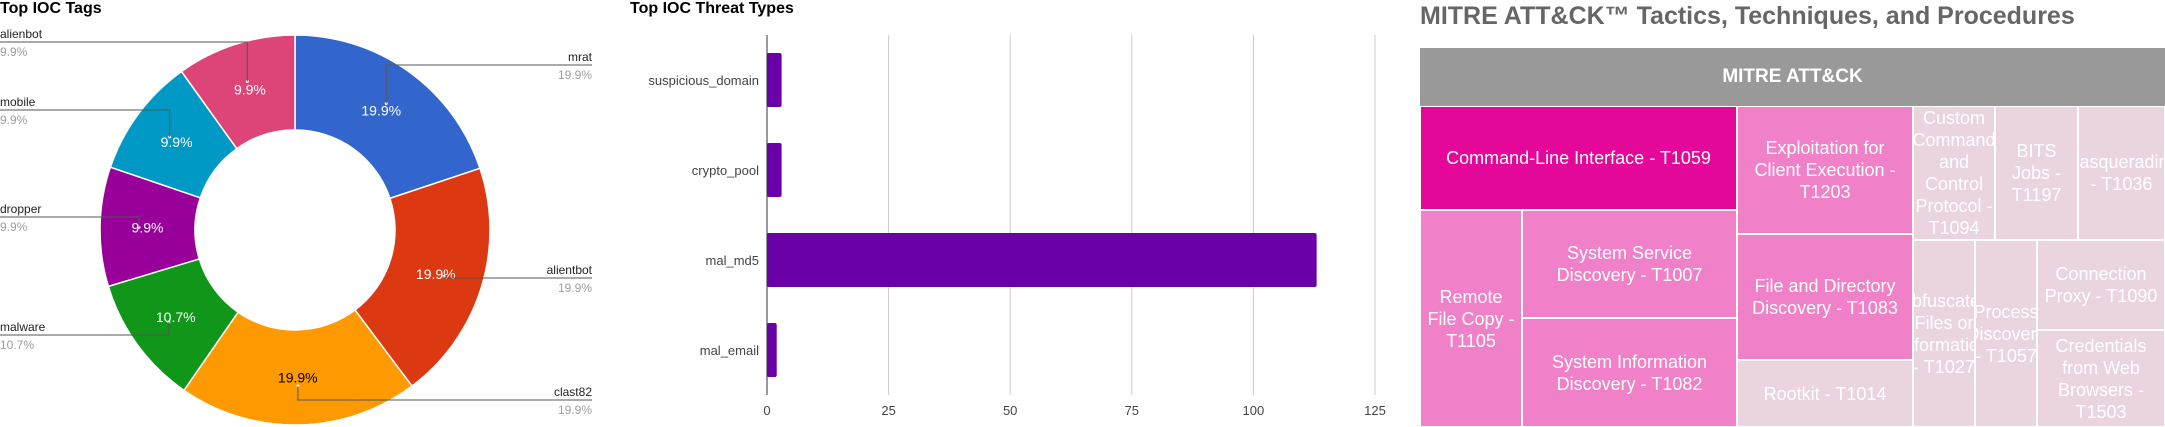 This screenshot has height=427, width=2165. I want to click on slice-value-label: 10.7%, so click(176, 317).